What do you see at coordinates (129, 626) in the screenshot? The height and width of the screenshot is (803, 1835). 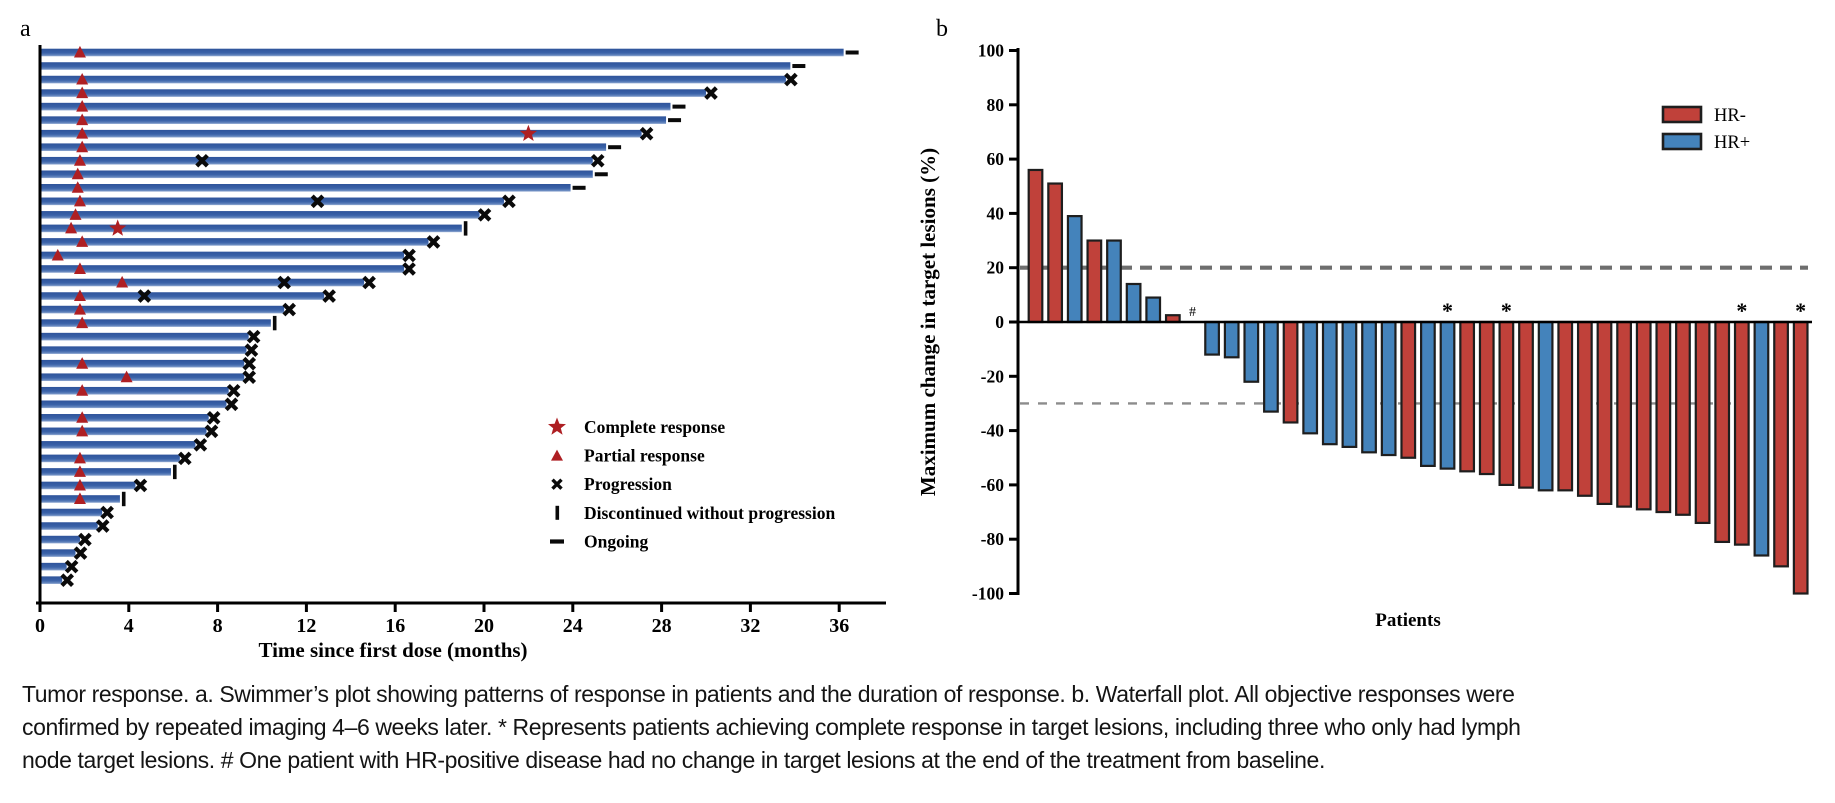 I see `swimmer-x-tick-label: 4` at bounding box center [129, 626].